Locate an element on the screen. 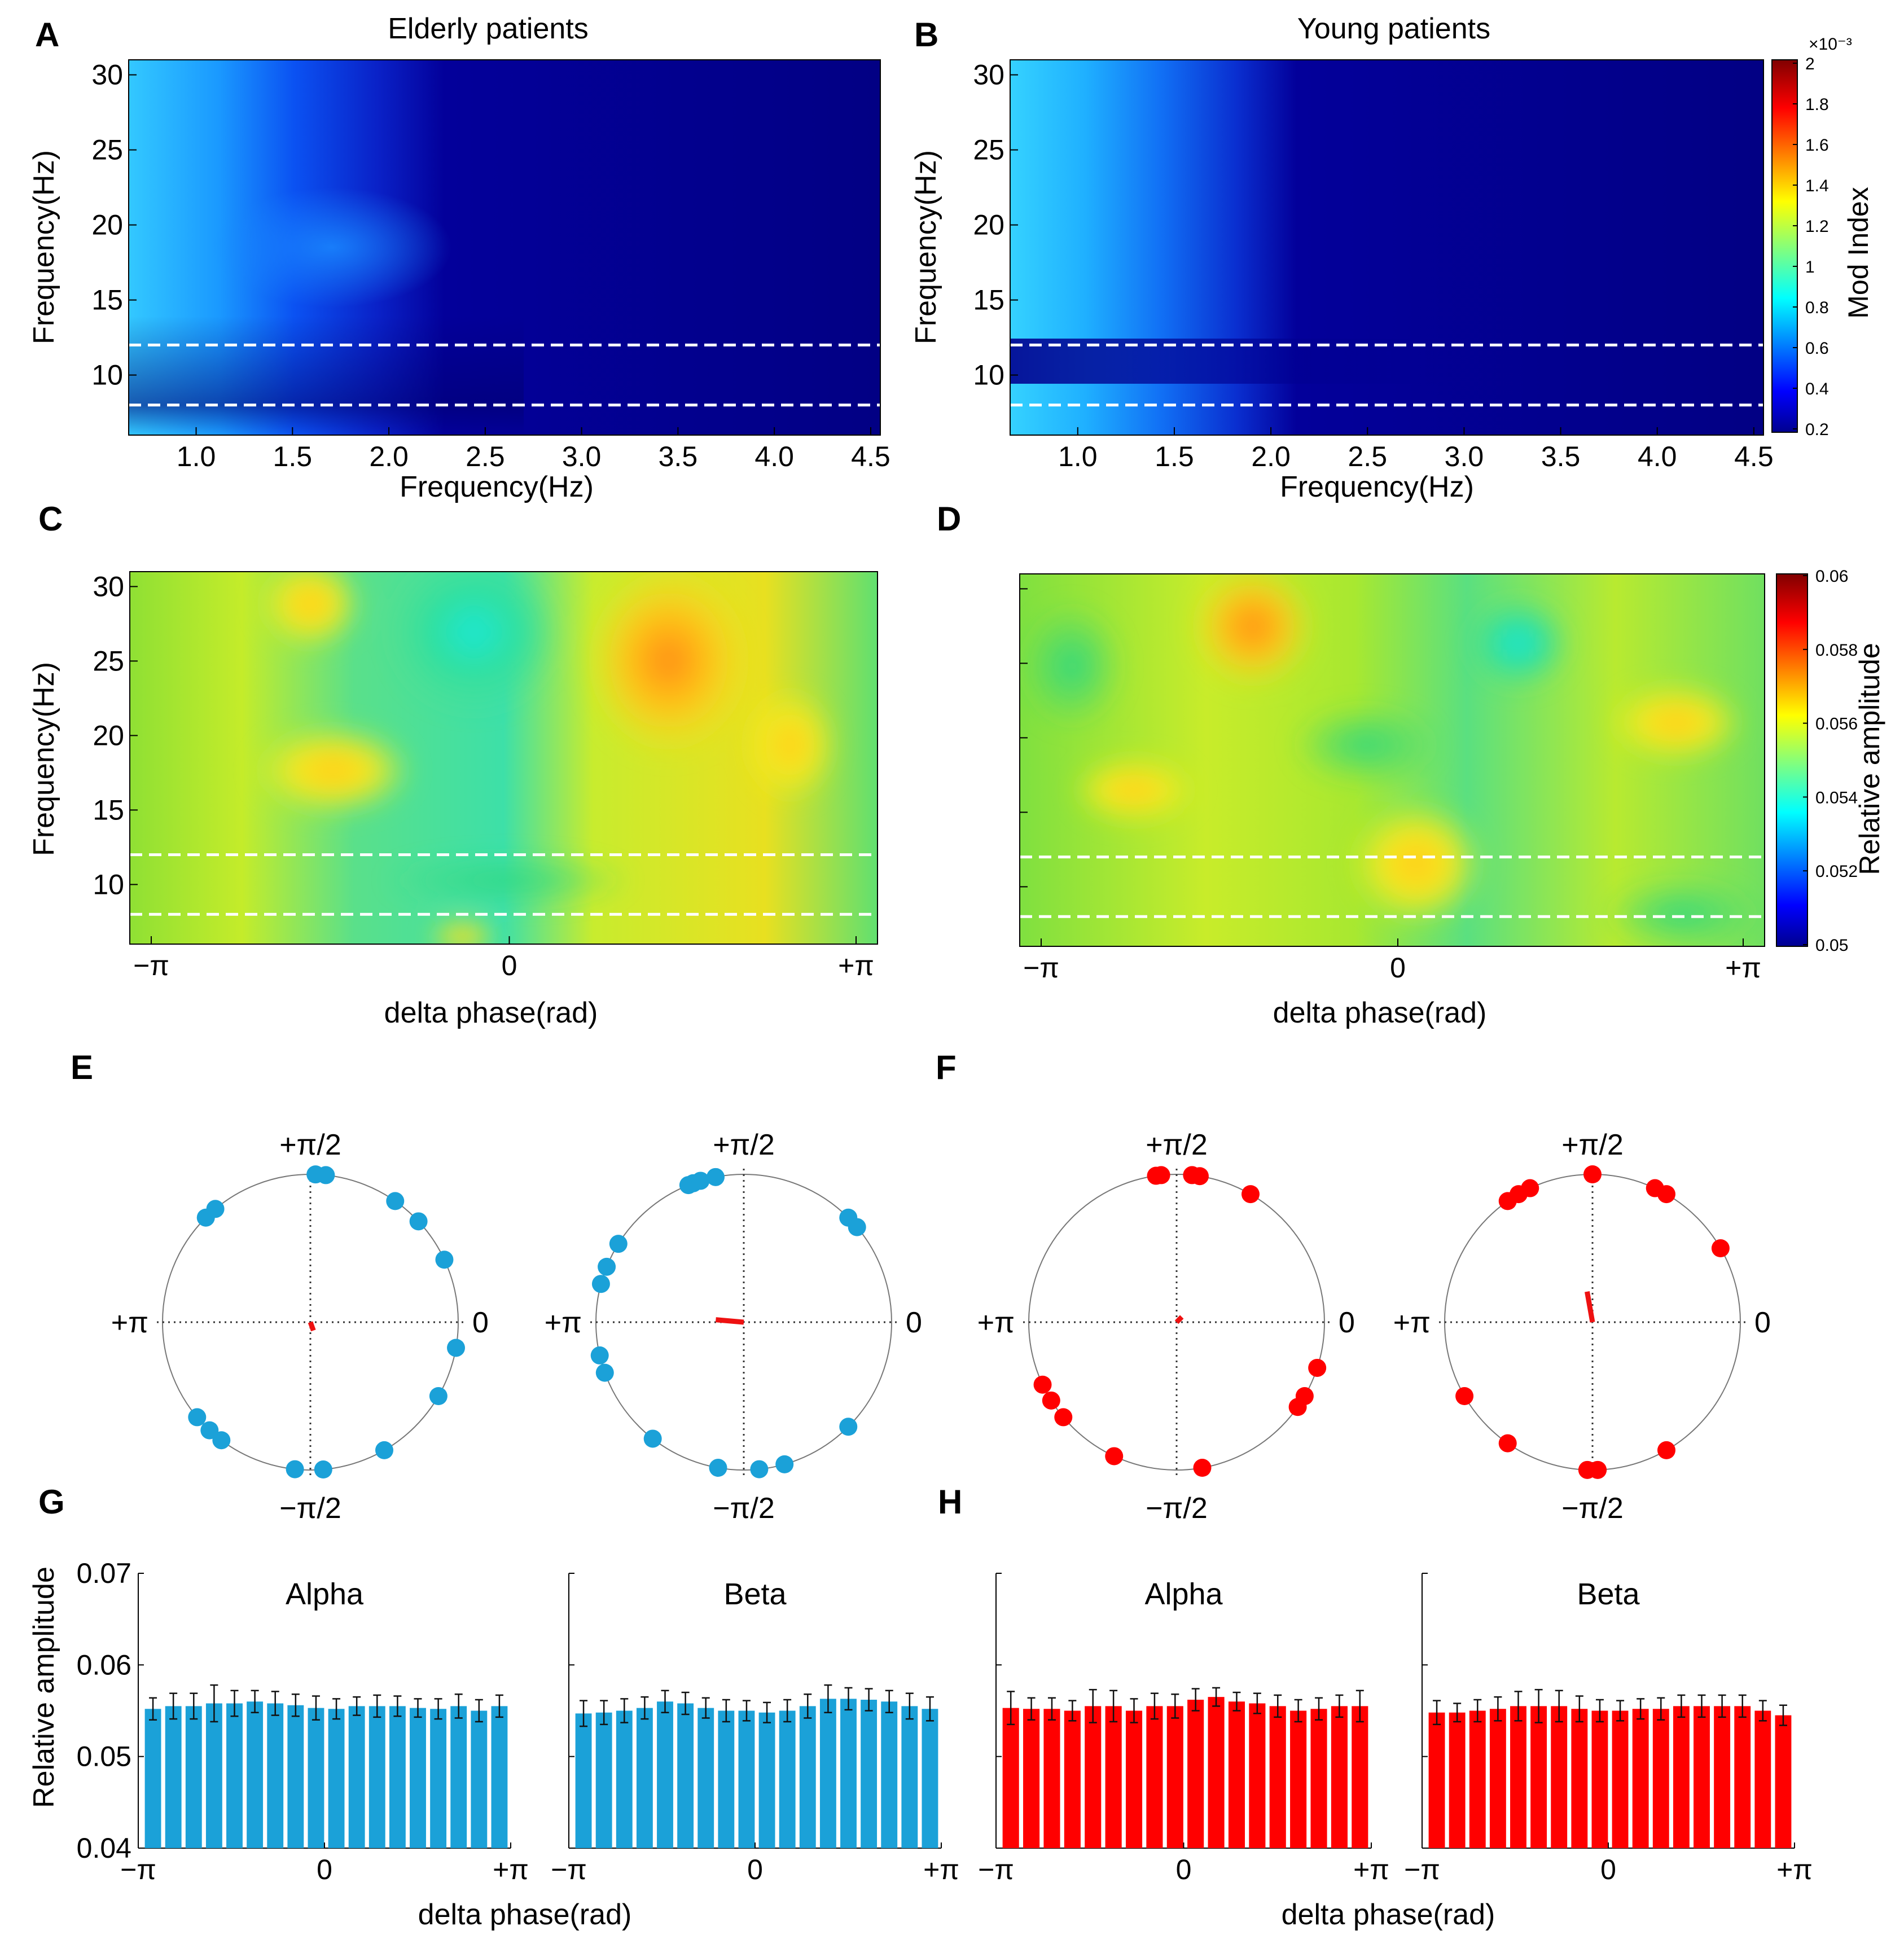  colorbar-tick-label: 0.4 is located at coordinates (1817, 389).